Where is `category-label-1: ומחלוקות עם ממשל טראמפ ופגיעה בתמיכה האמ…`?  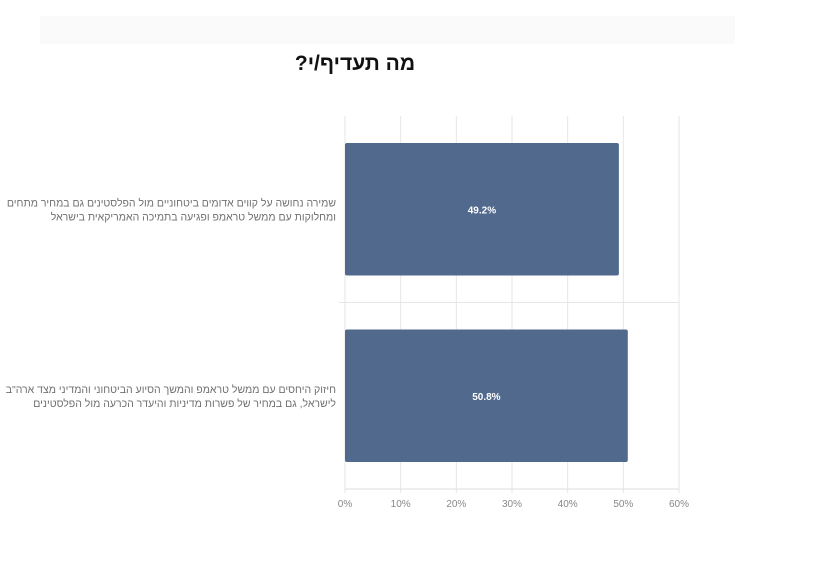
category-label-1: ומחלוקות עם ממשל טראמפ ופגיעה בתמיכה האמ… is located at coordinates (193, 217).